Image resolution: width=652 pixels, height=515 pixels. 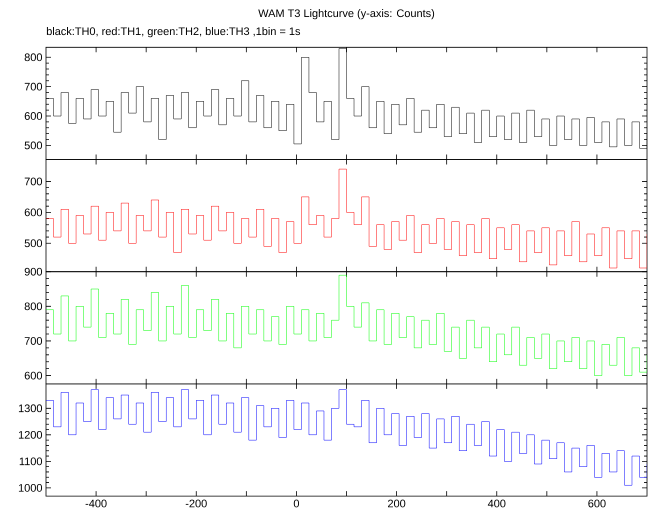 I want to click on chart-title: WAM T3 Lightcurve (y-axis: Counts), so click(x=346, y=14).